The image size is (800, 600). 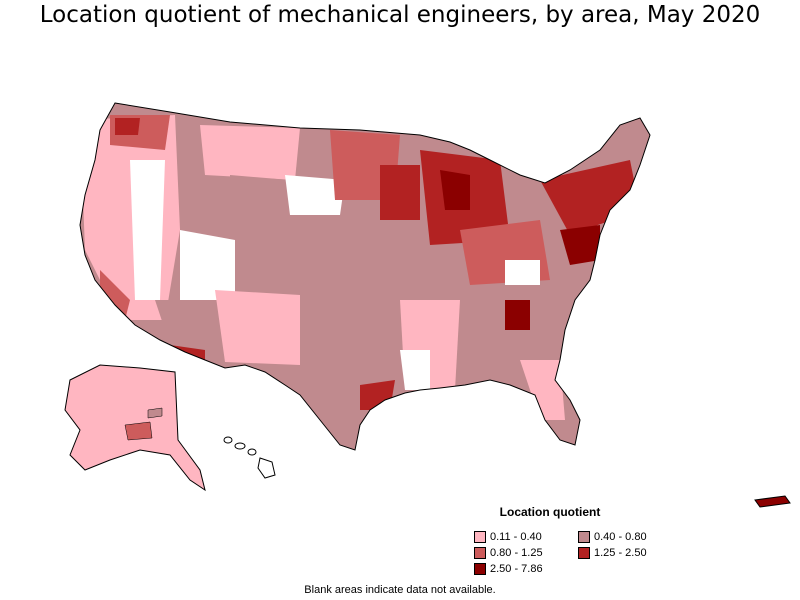 I want to click on maryland-region, so click(x=580, y=245).